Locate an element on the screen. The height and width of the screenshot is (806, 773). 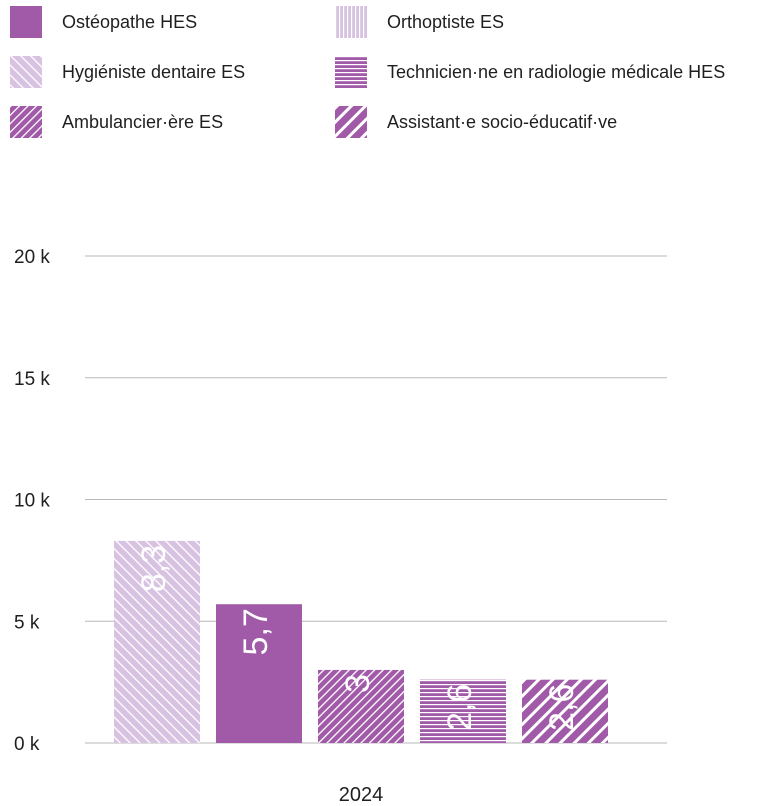
legend-label: Orthoptiste ES is located at coordinates (446, 22).